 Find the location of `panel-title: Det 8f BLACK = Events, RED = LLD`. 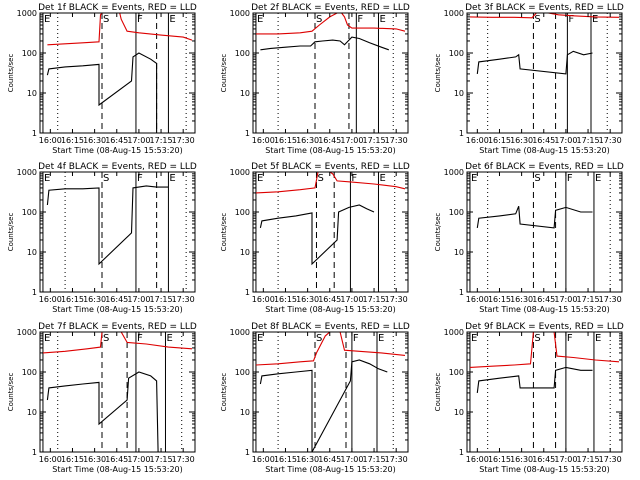

panel-title: Det 8f BLACK = Events, RED = LLD is located at coordinates (330, 327).